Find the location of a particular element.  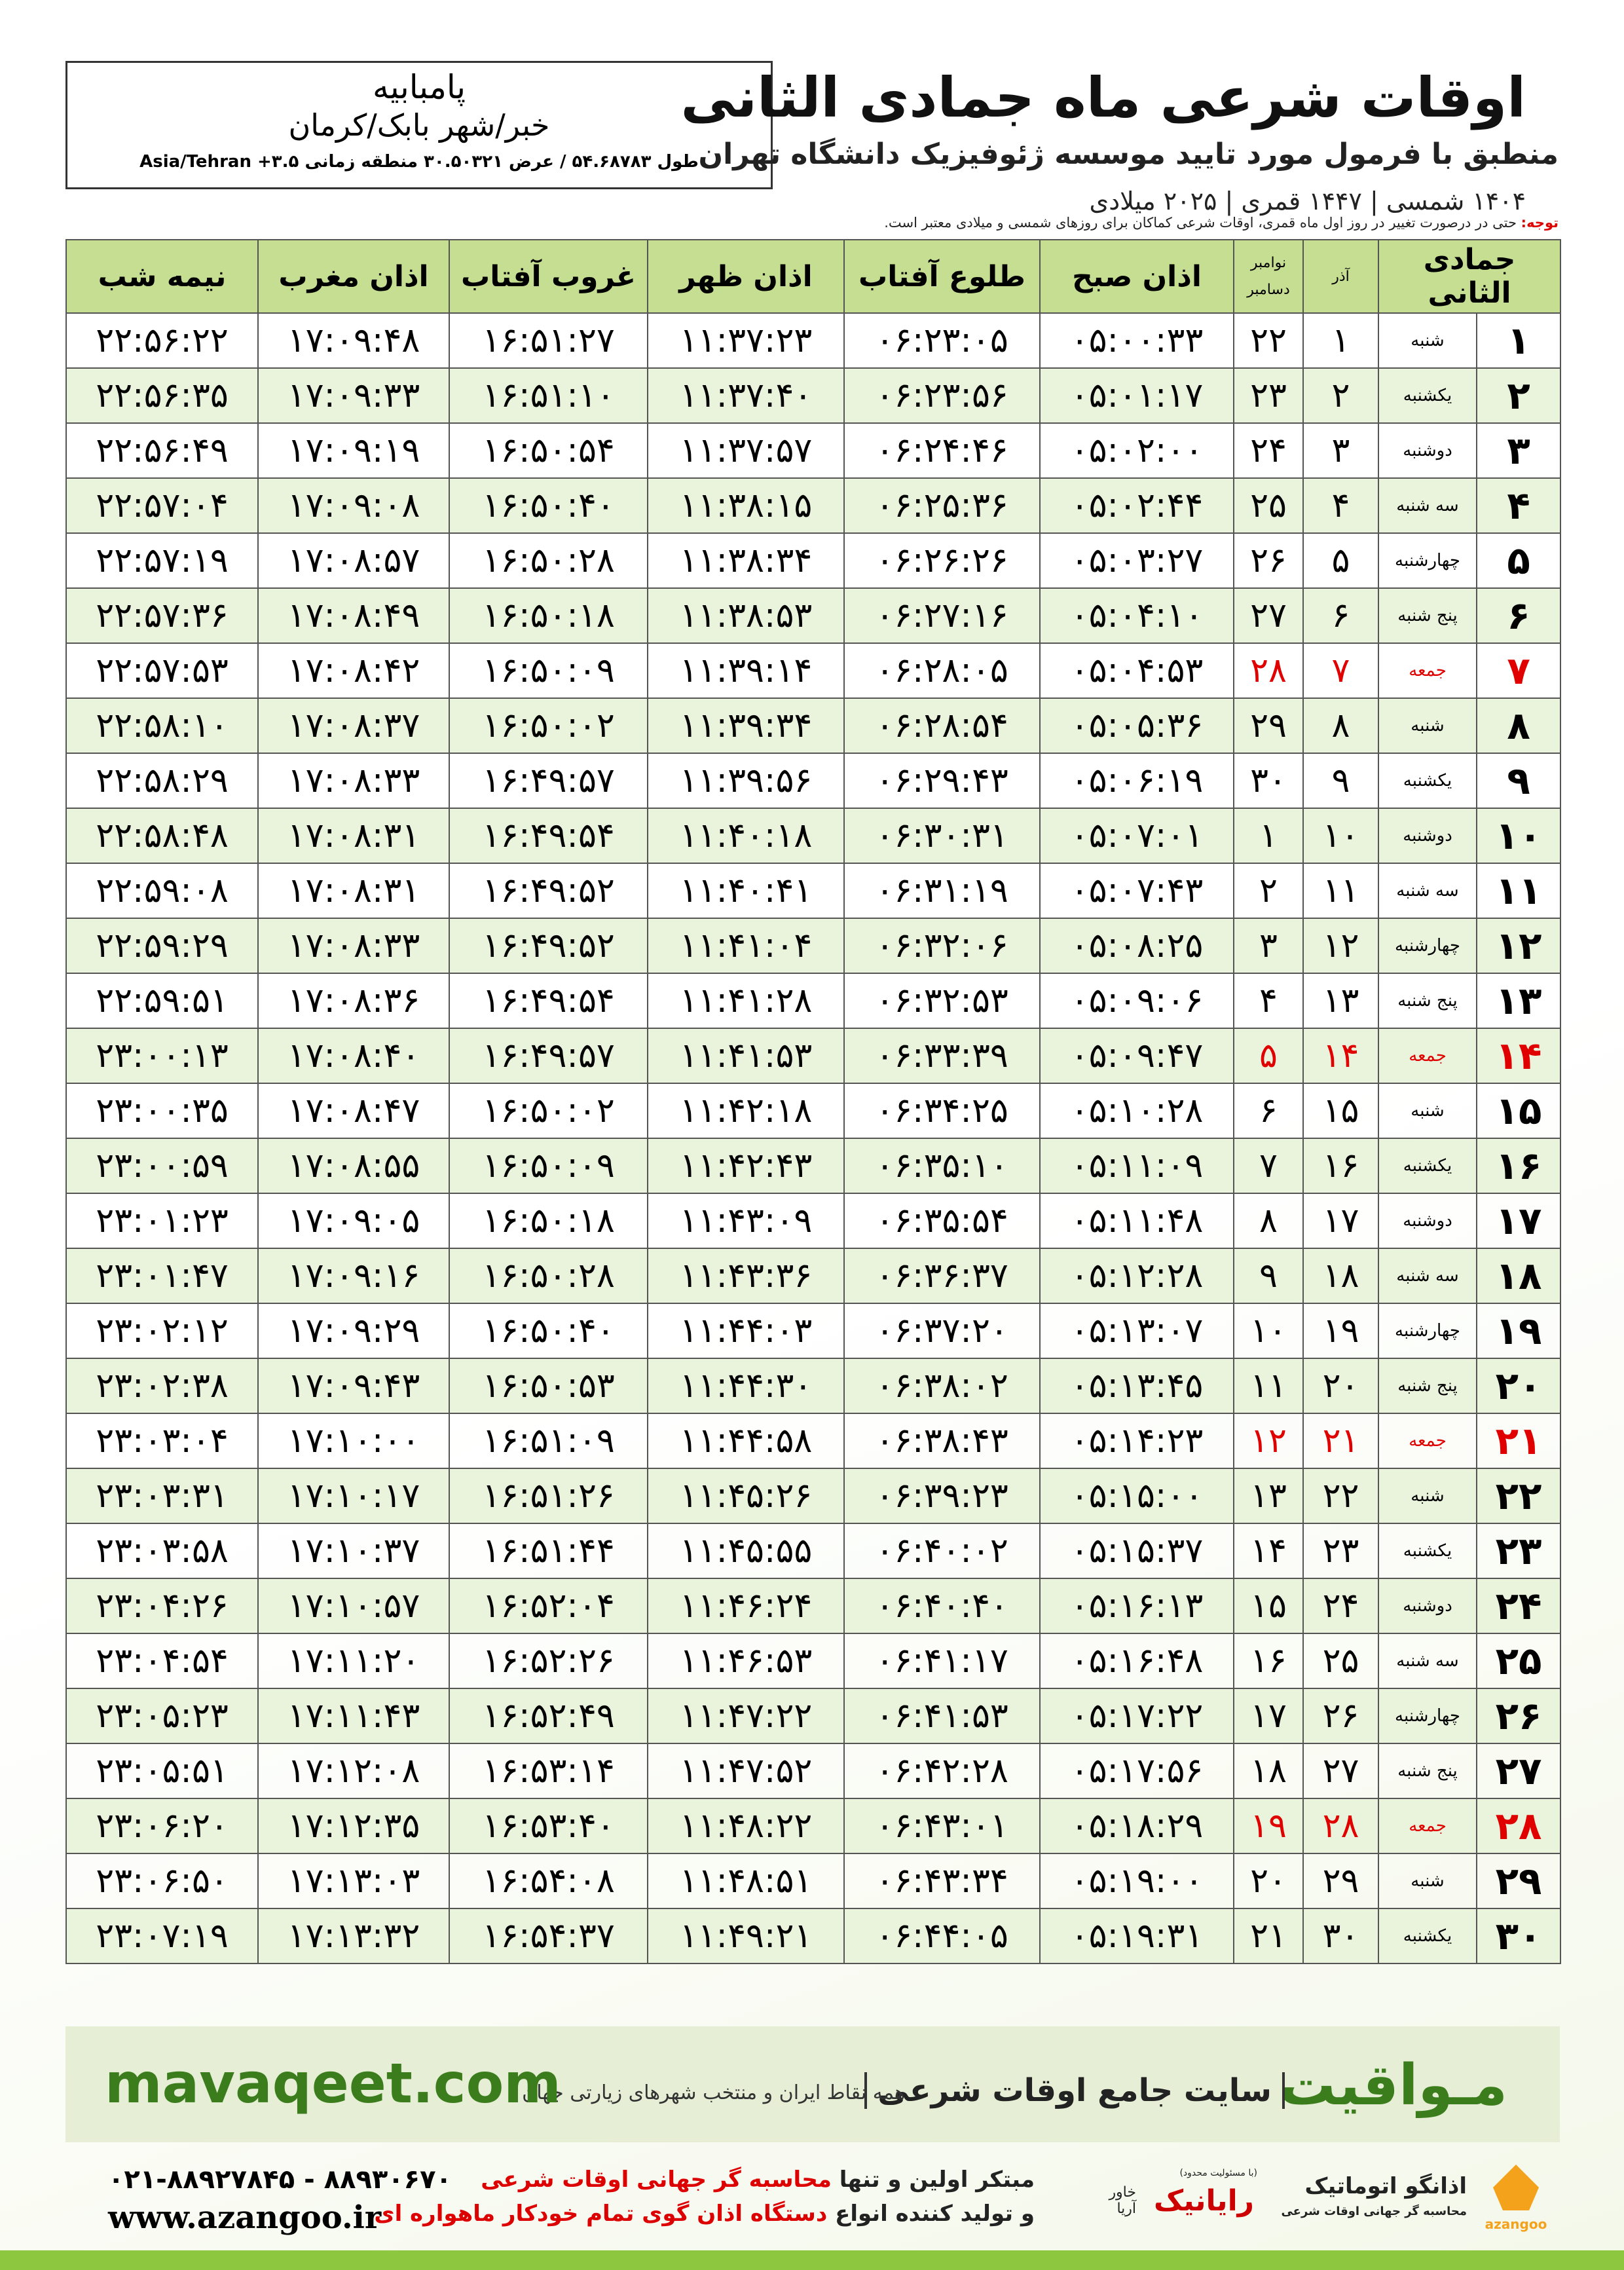

site: mavaqeet.com is located at coordinates (333, 2083).